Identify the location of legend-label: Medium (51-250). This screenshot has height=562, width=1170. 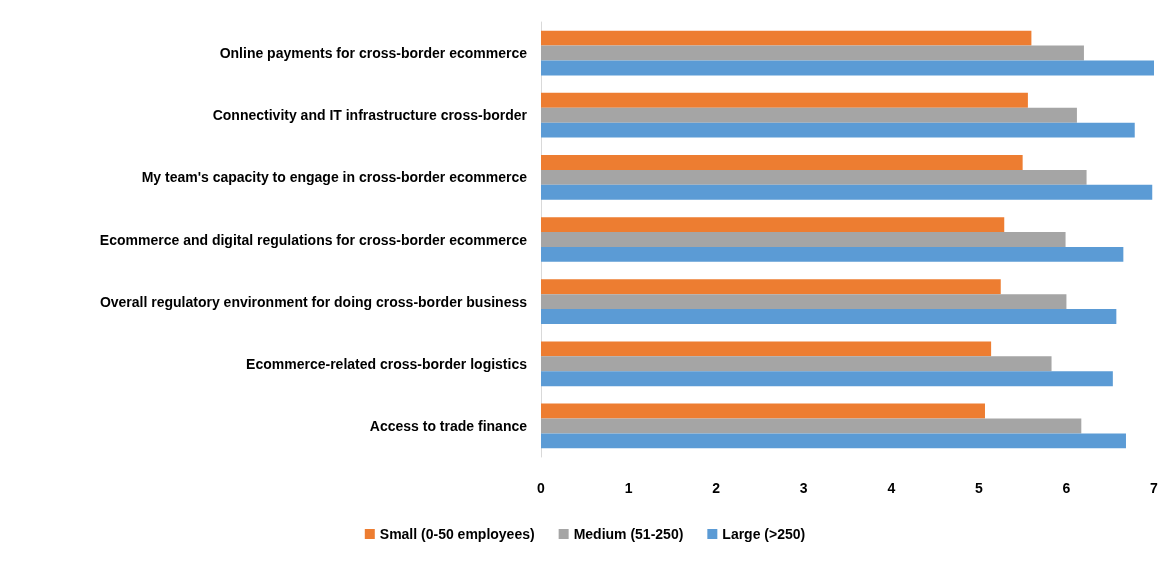
(628, 534).